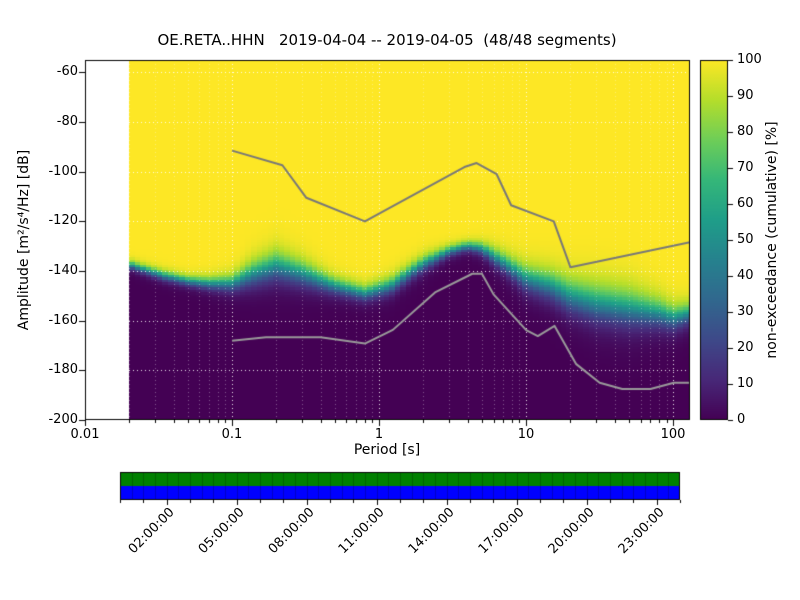  I want to click on colorbar-tick-label: 50, so click(745, 239).